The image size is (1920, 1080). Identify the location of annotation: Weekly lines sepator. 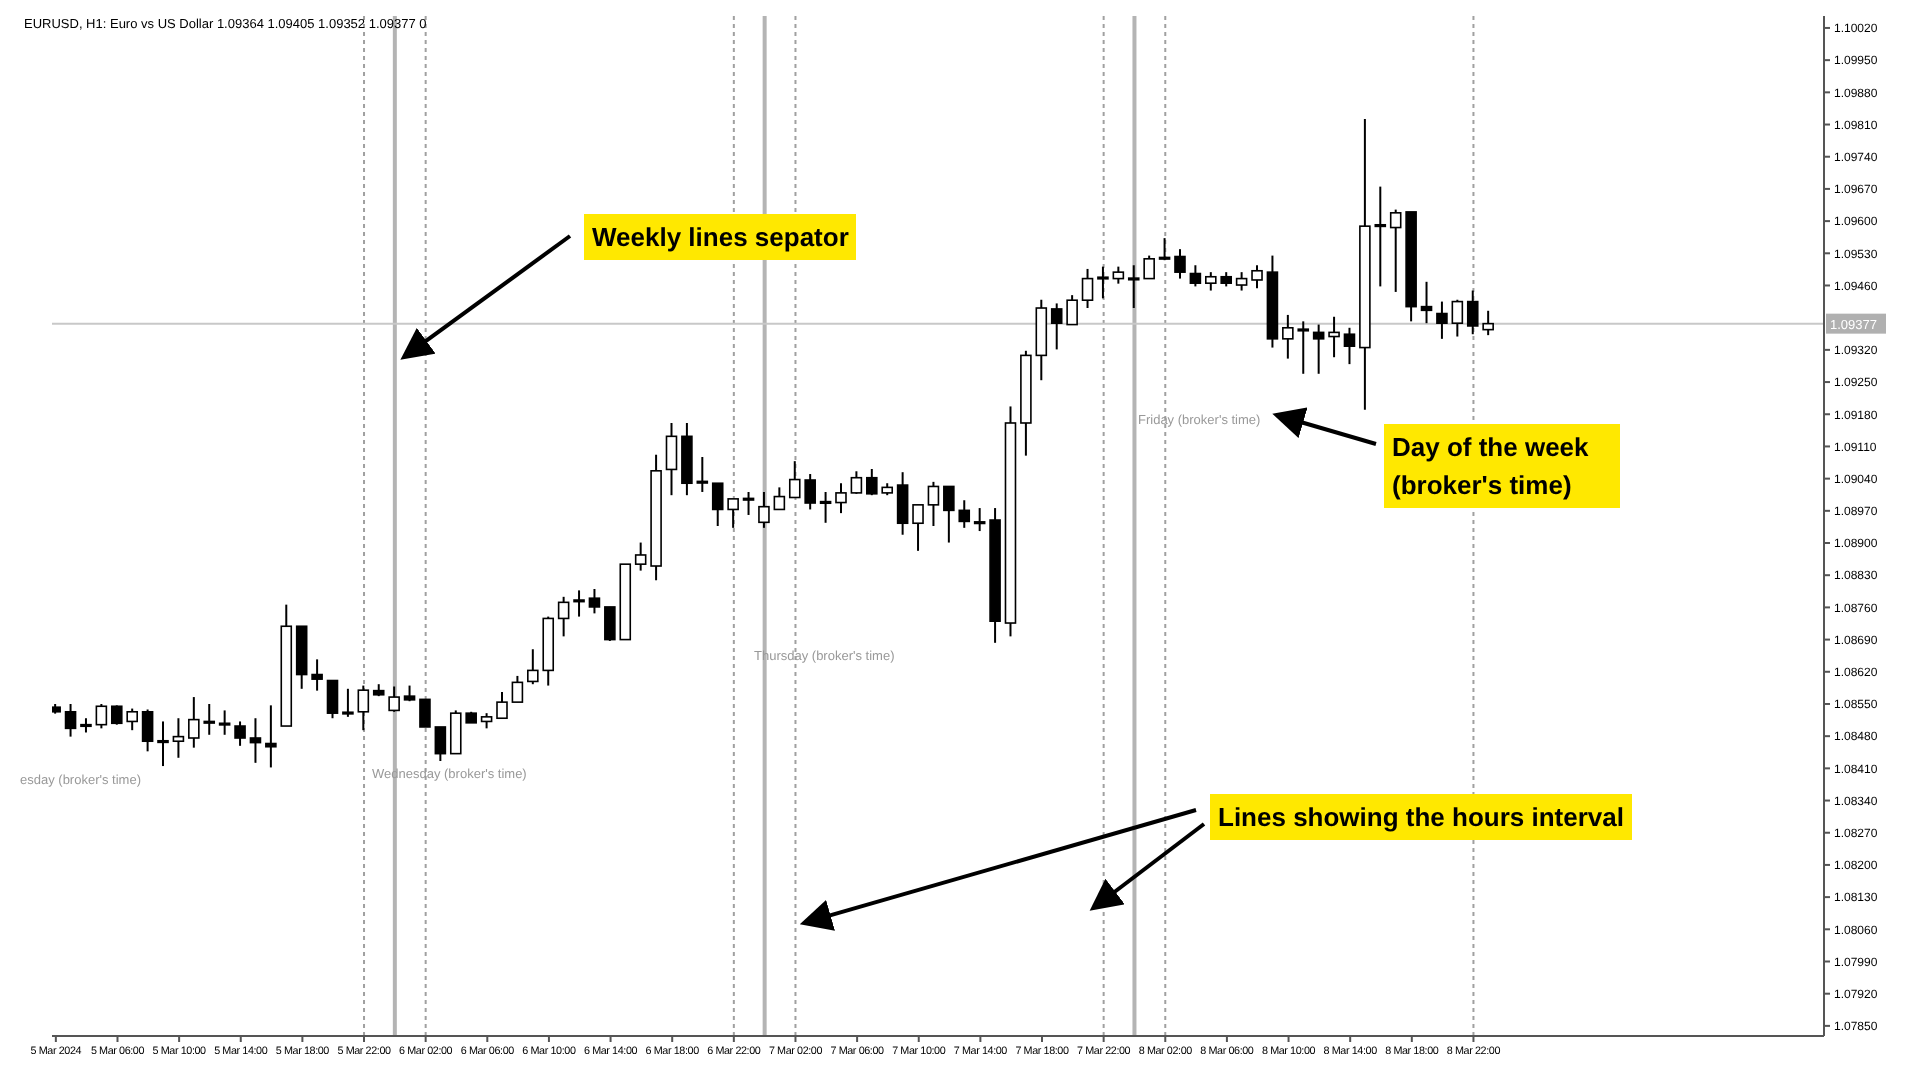
(720, 237).